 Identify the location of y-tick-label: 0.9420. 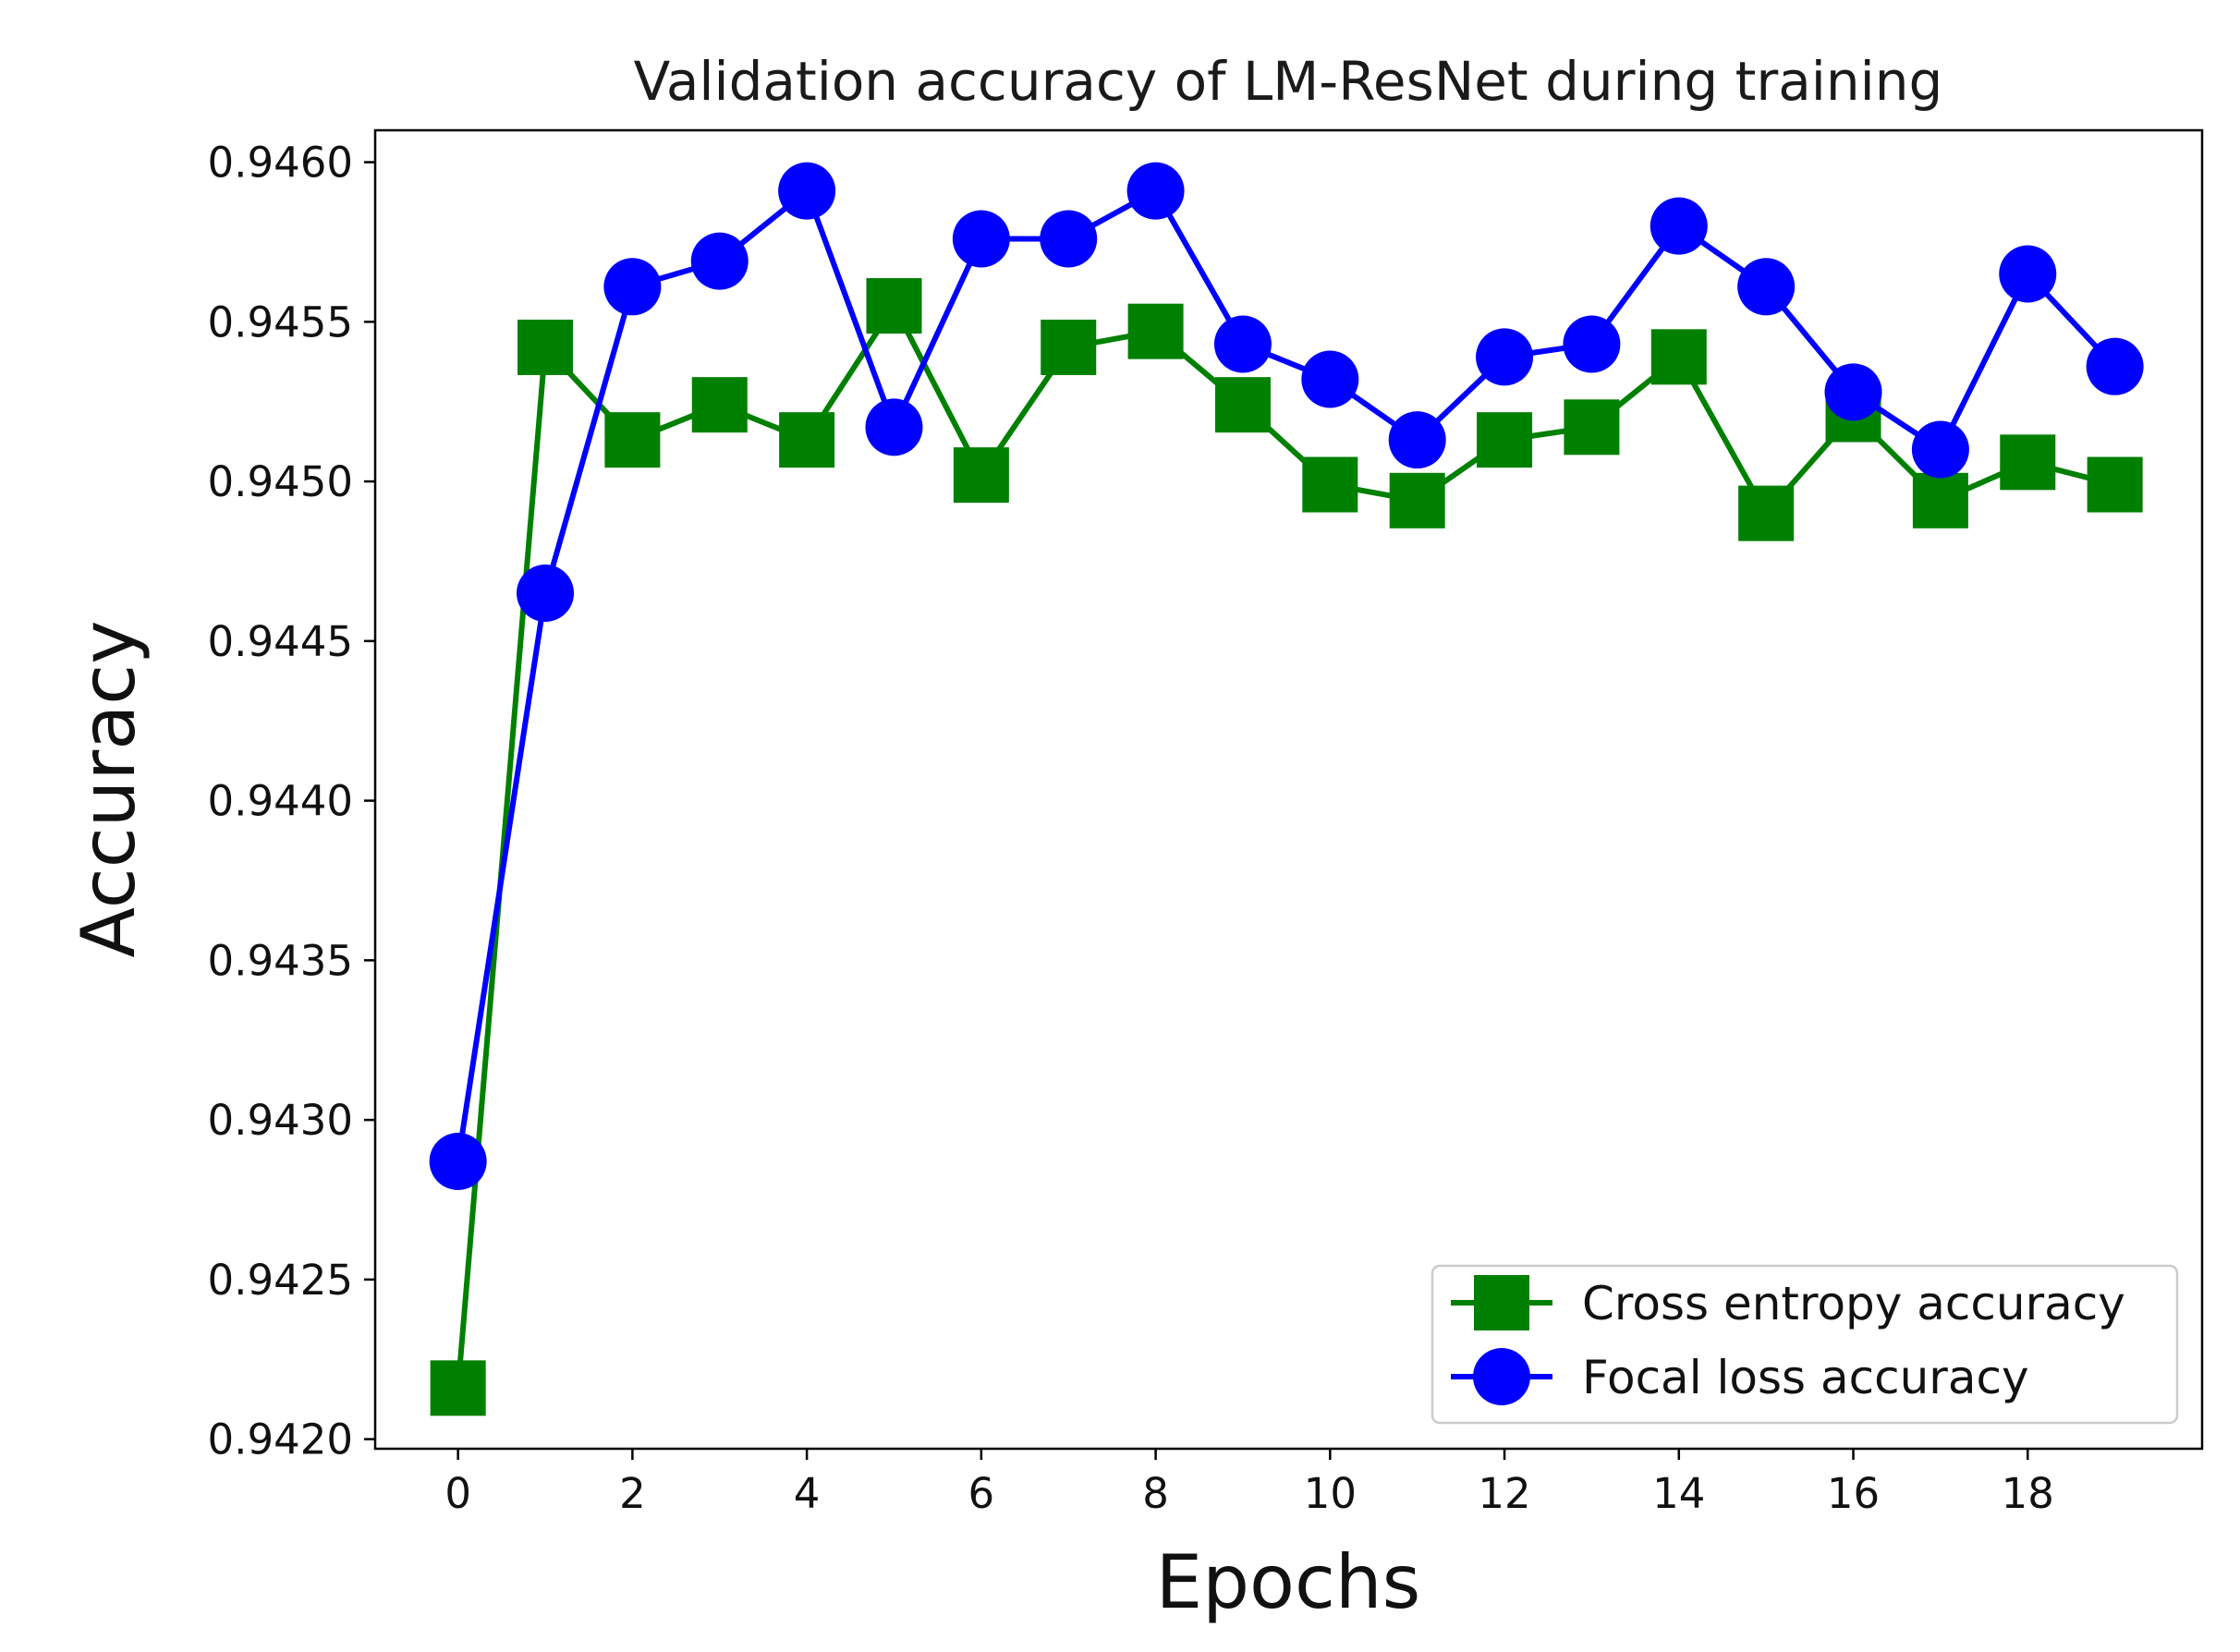
(280, 1439).